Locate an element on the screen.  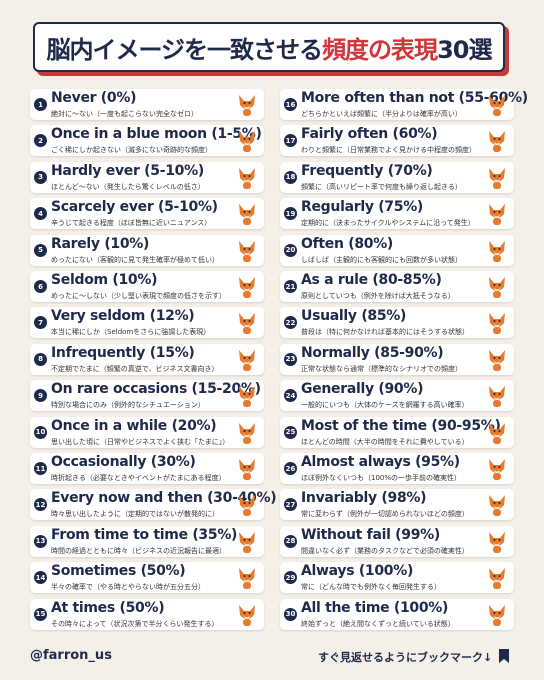
item-description: 不定期でたまに（頻繁の真逆で、ビジネス文書向き） is located at coordinates (135, 368).